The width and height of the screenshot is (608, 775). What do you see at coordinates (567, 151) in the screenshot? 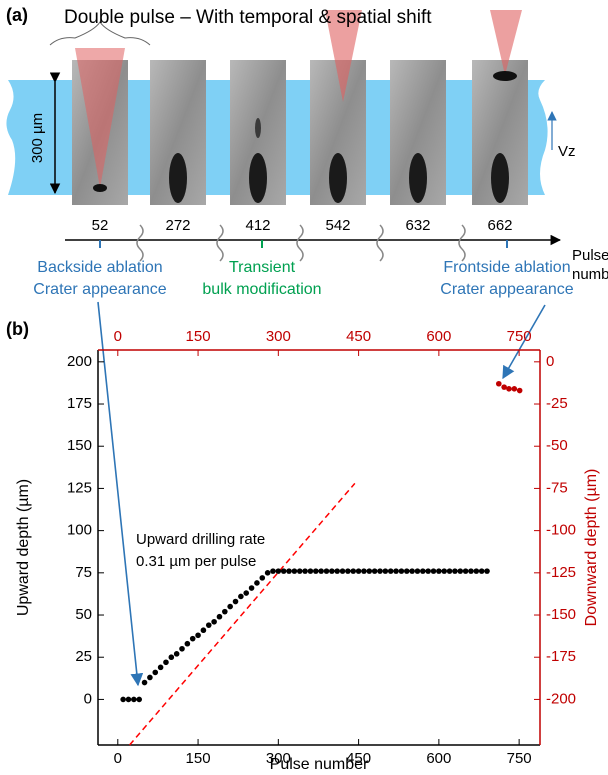
I see `velocity-label: Vz` at bounding box center [567, 151].